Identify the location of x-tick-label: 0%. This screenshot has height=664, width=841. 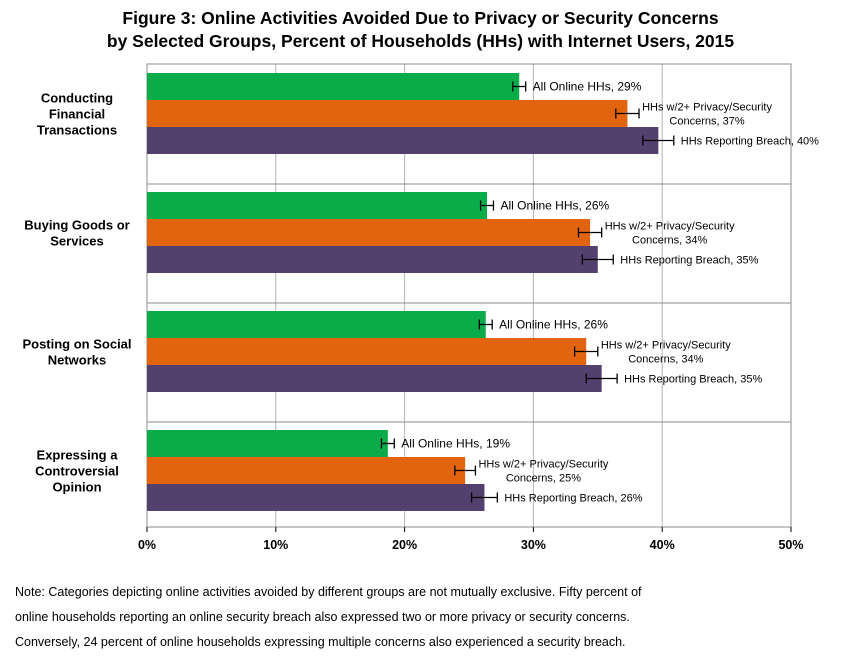
(147, 545).